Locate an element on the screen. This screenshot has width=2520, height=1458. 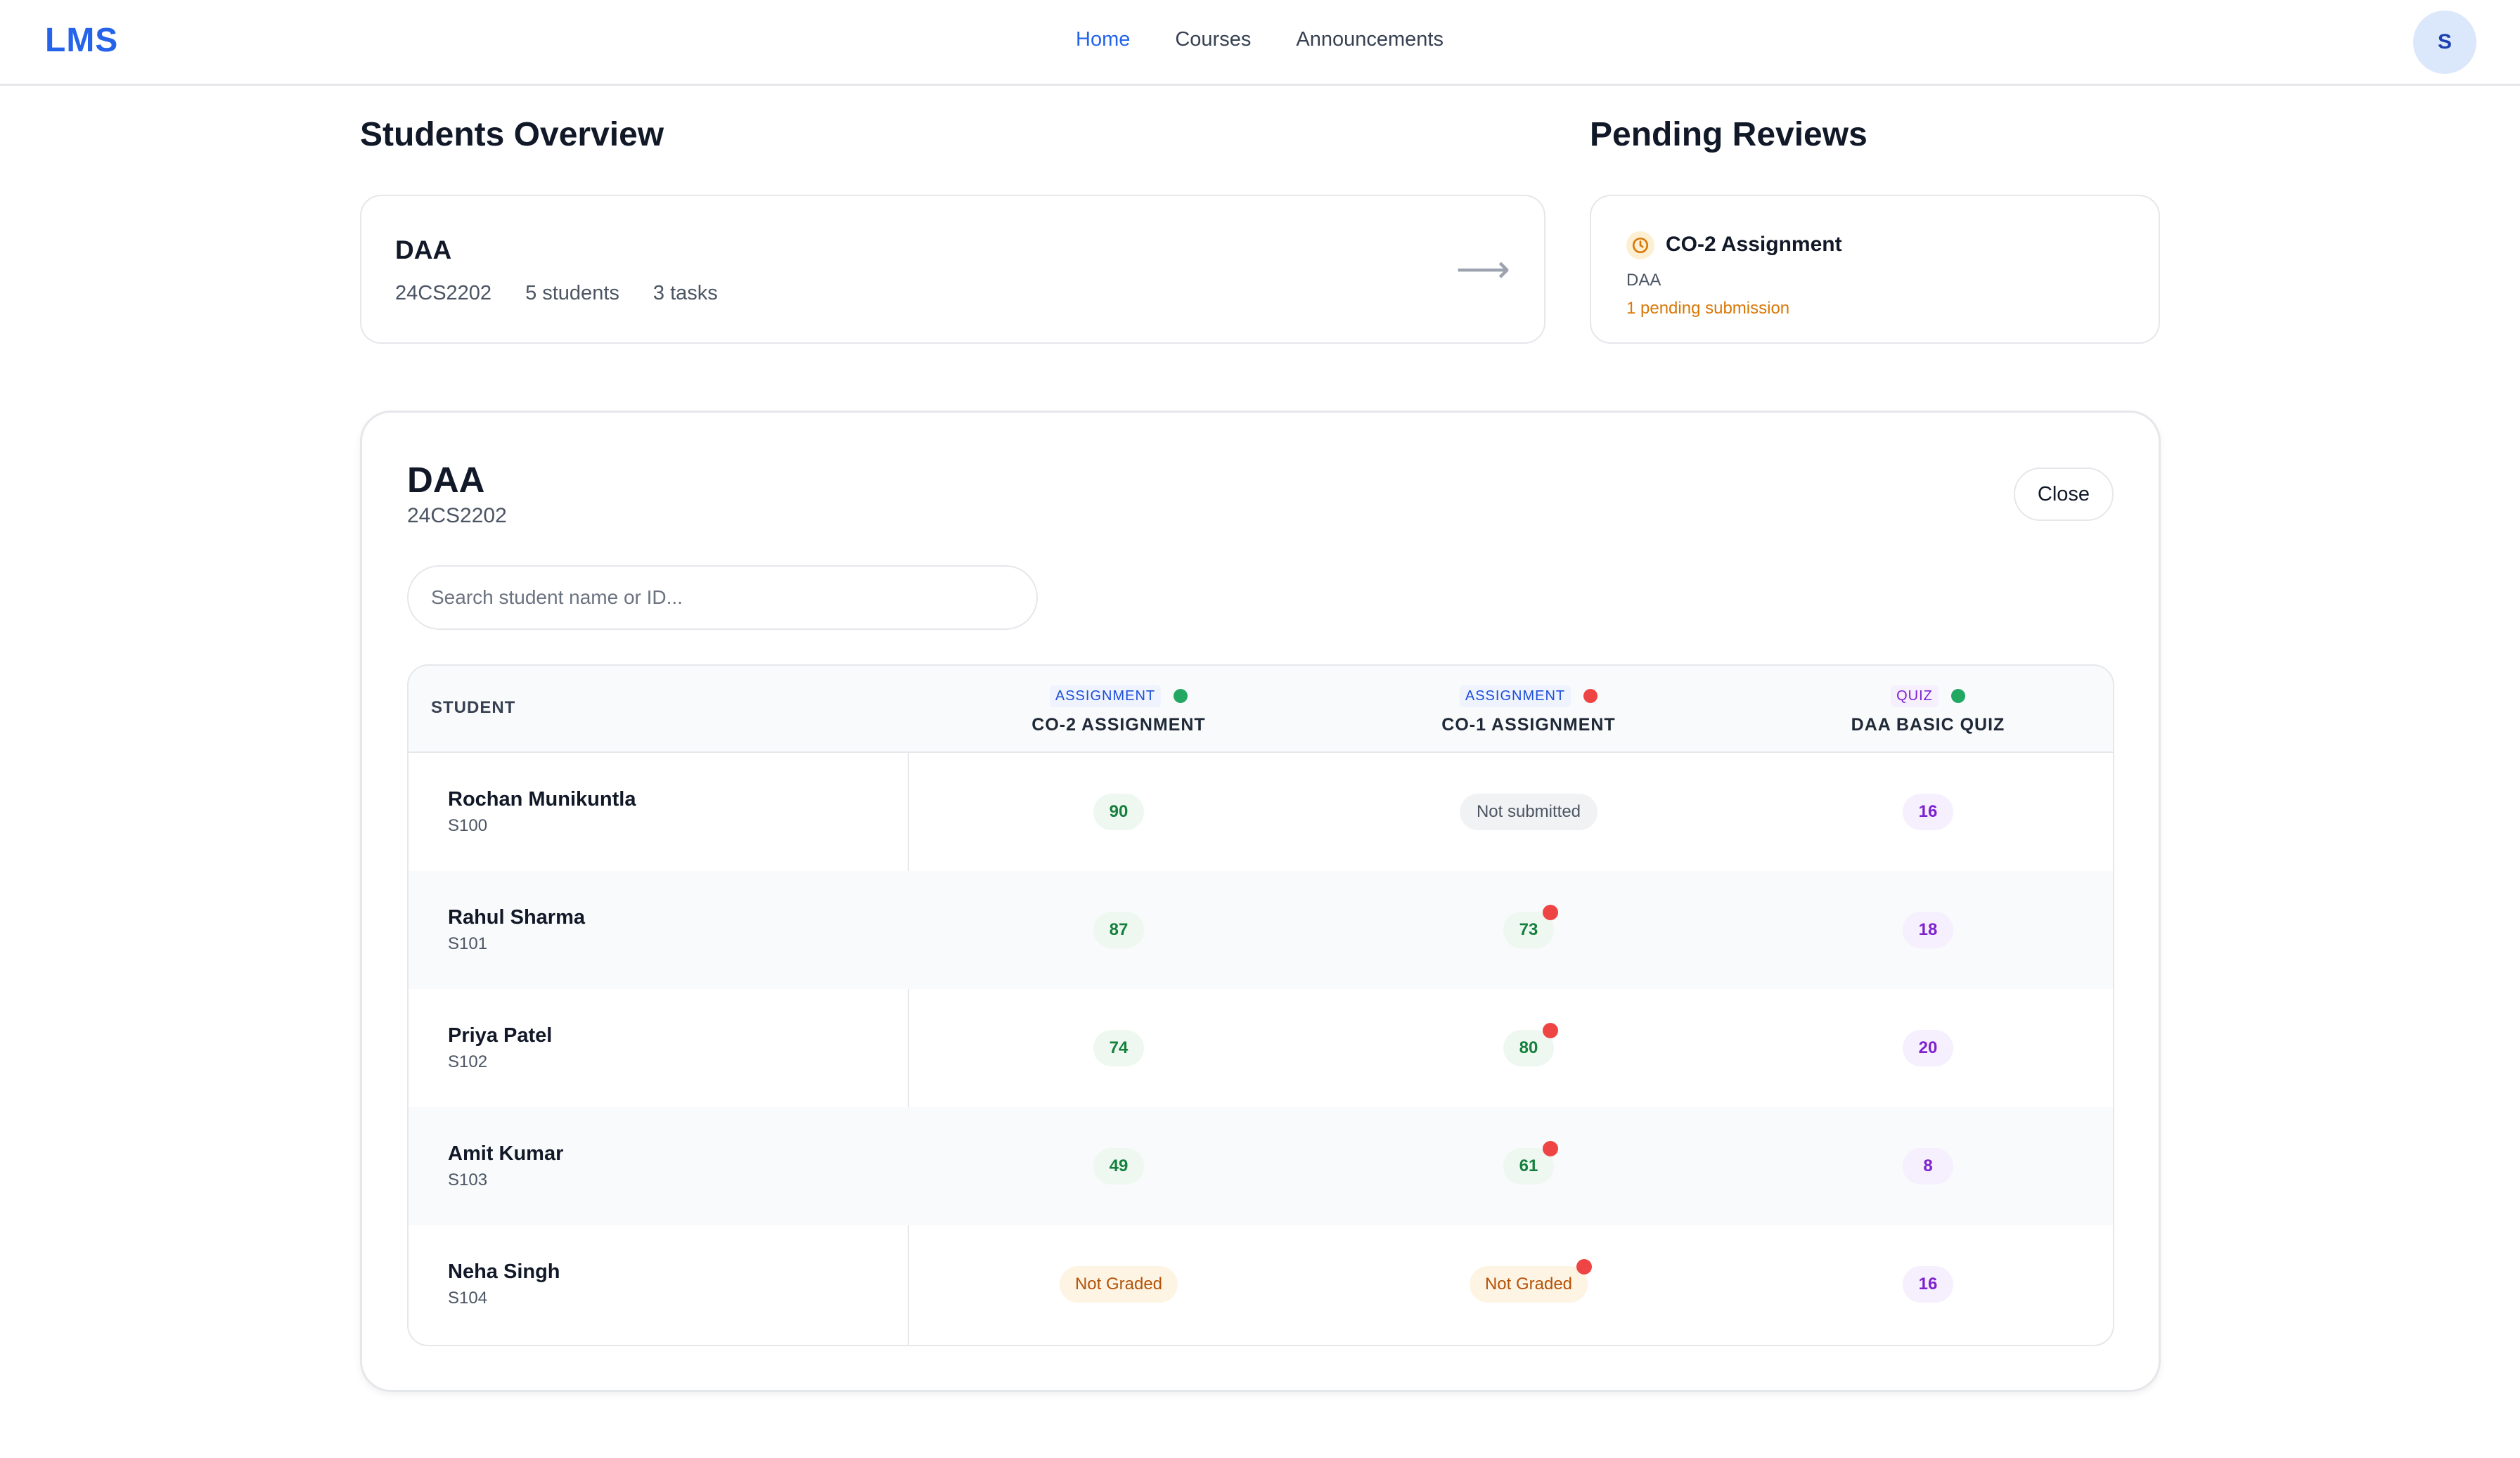
pending-reviews-title: Pending Reviews is located at coordinates (1729, 134).